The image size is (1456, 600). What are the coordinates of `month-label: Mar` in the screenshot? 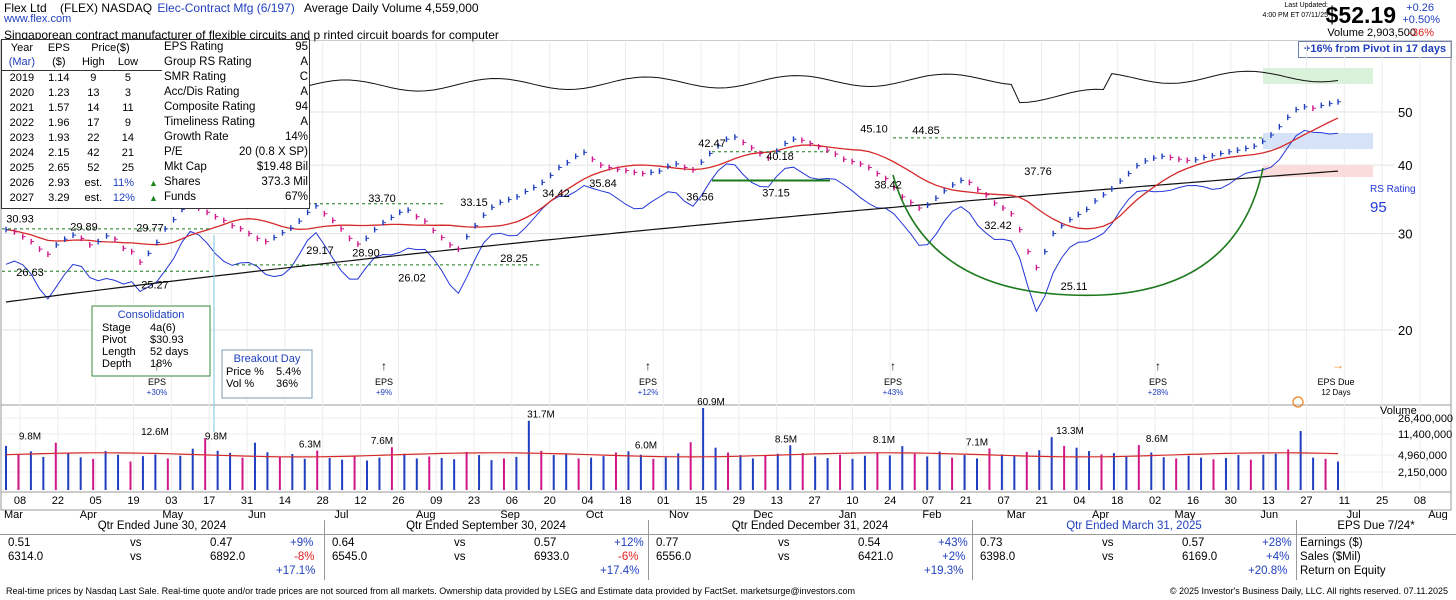 It's located at (1016, 514).